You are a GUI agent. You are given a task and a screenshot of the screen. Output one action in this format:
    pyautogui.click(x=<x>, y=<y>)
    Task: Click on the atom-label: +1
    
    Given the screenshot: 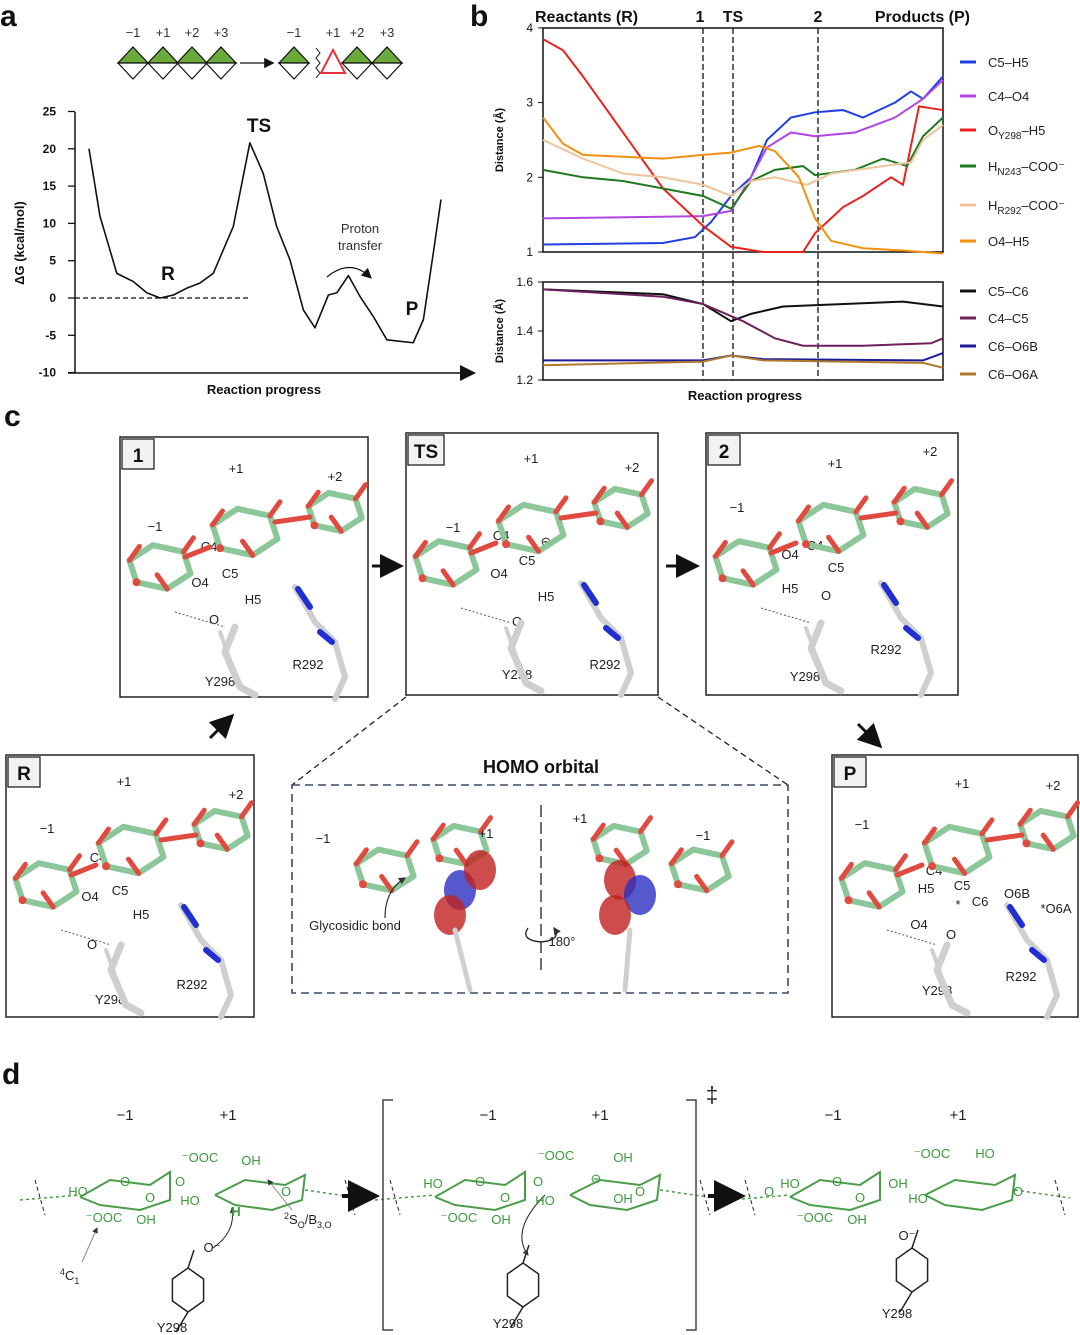 What is the action you would take?
    pyautogui.click(x=236, y=468)
    